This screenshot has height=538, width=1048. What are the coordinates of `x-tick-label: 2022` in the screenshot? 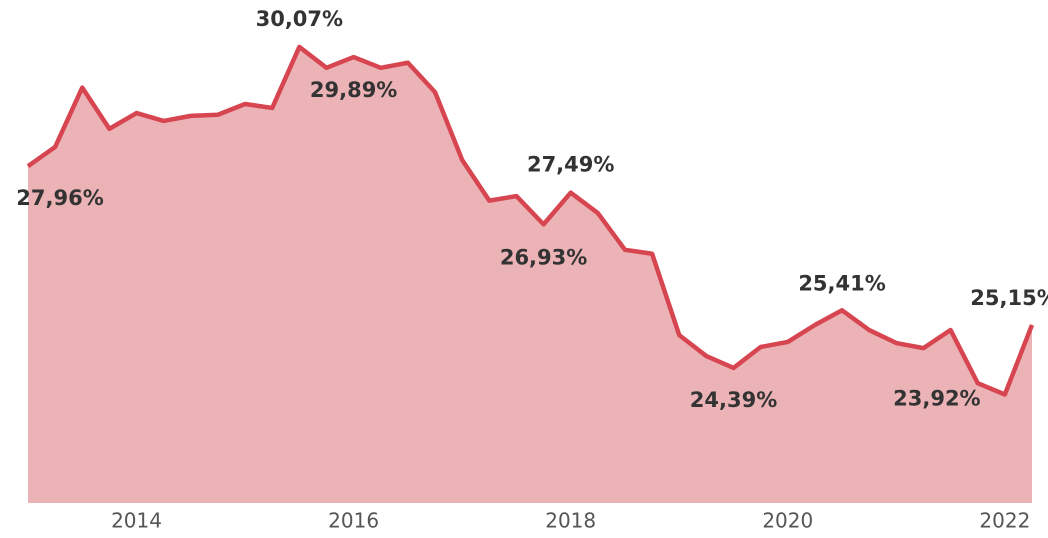 It's located at (1004, 521).